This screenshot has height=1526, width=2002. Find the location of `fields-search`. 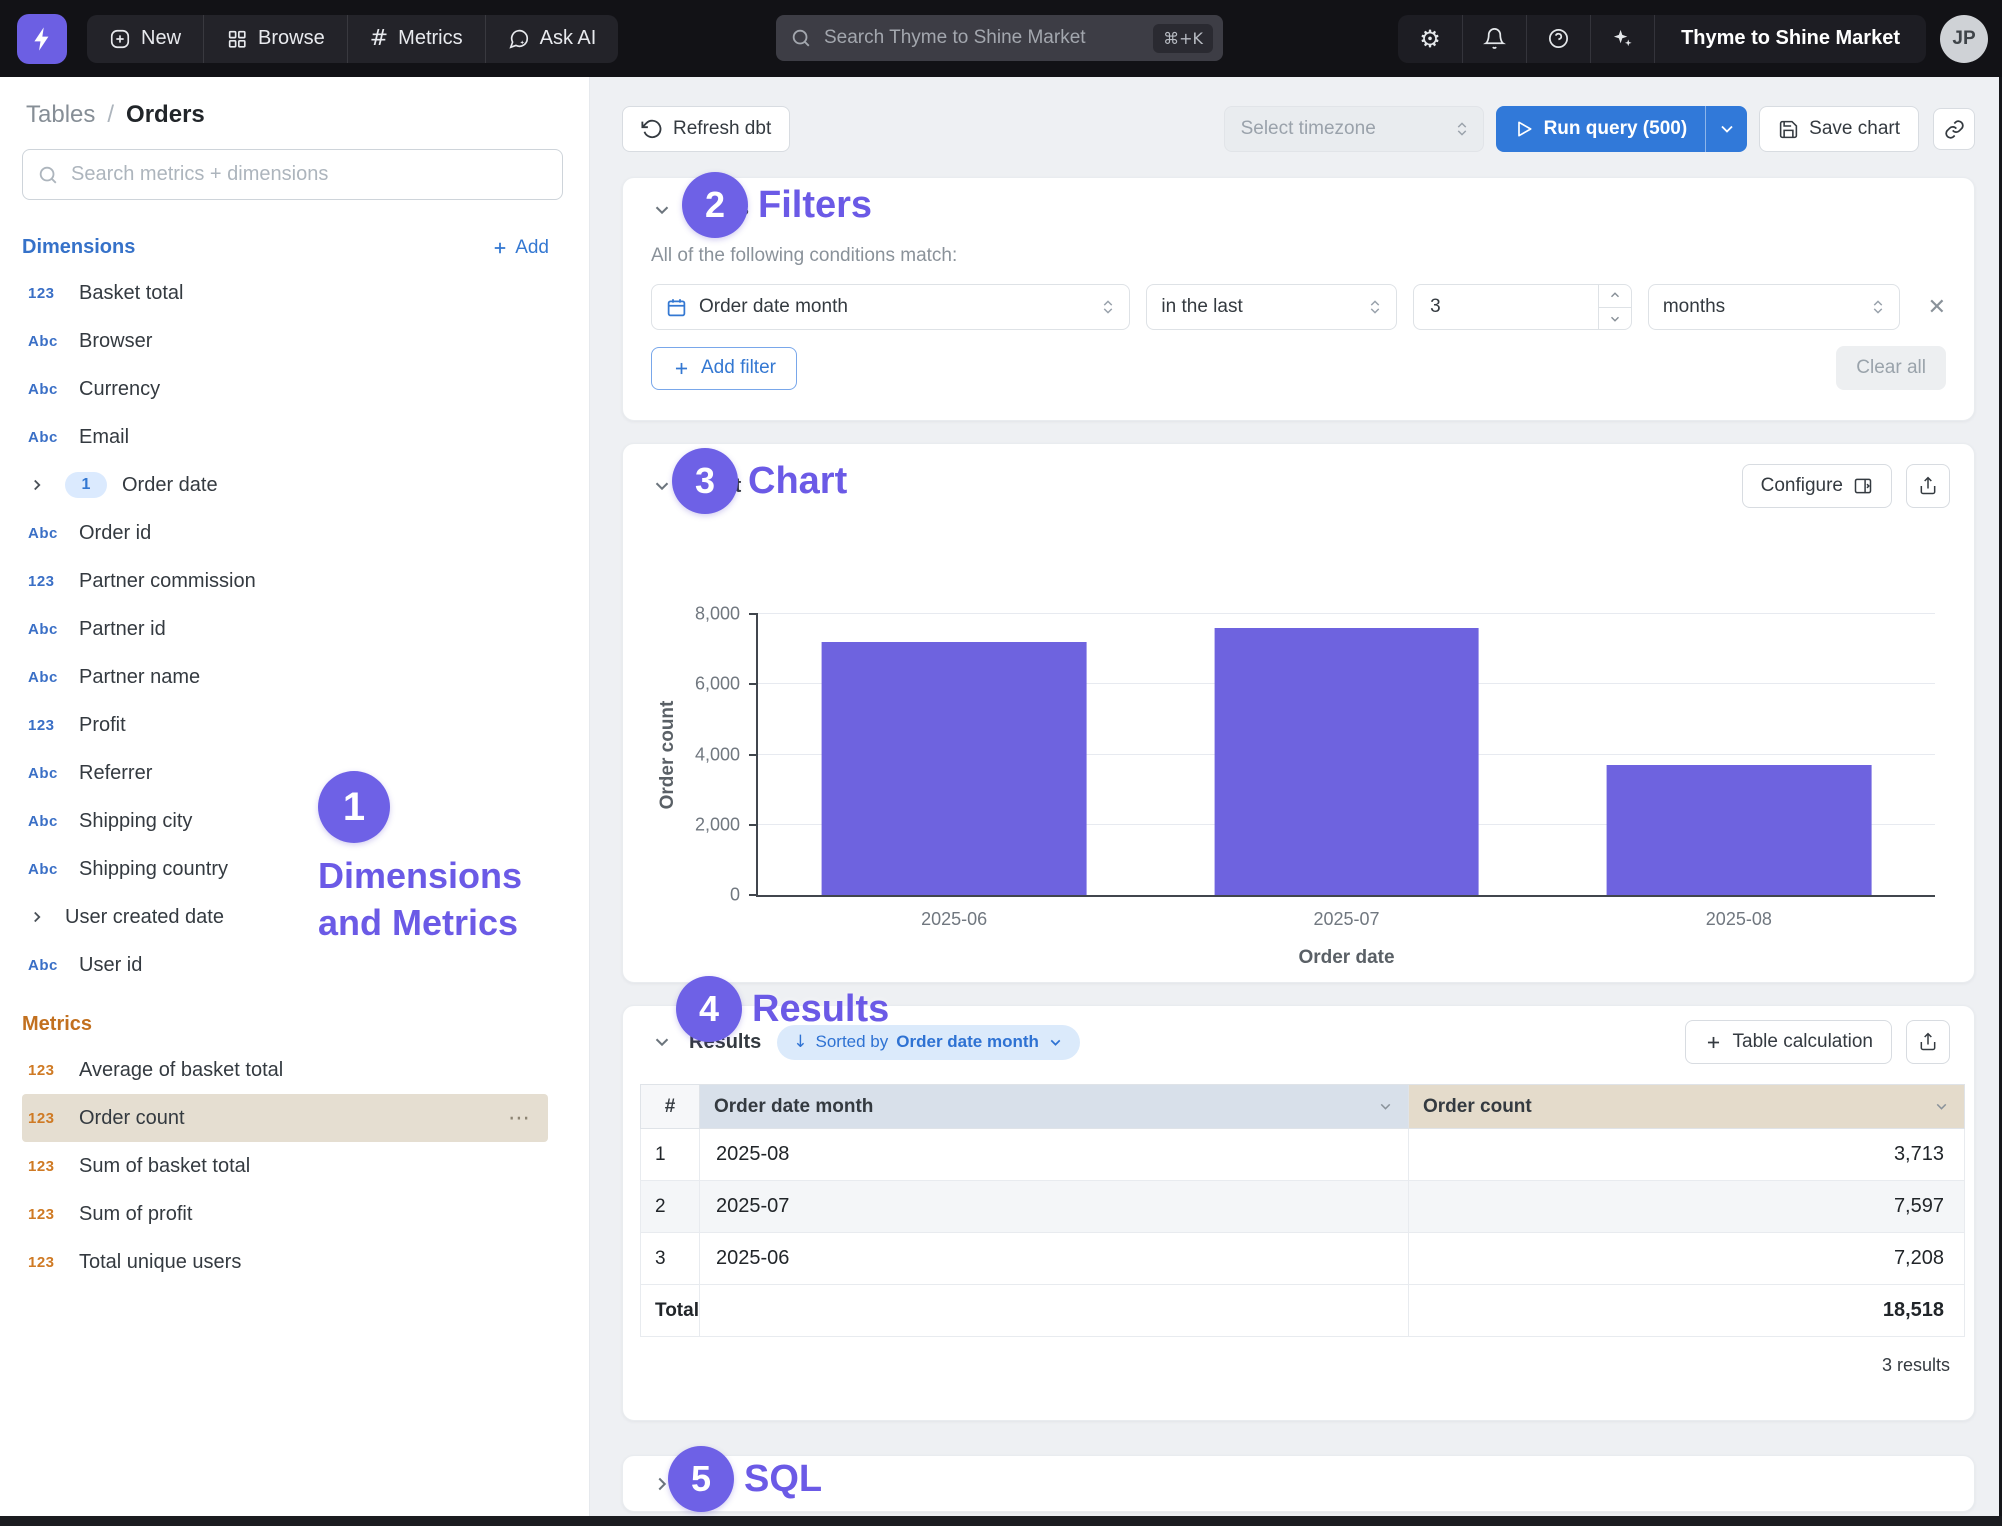

fields-search is located at coordinates (292, 174).